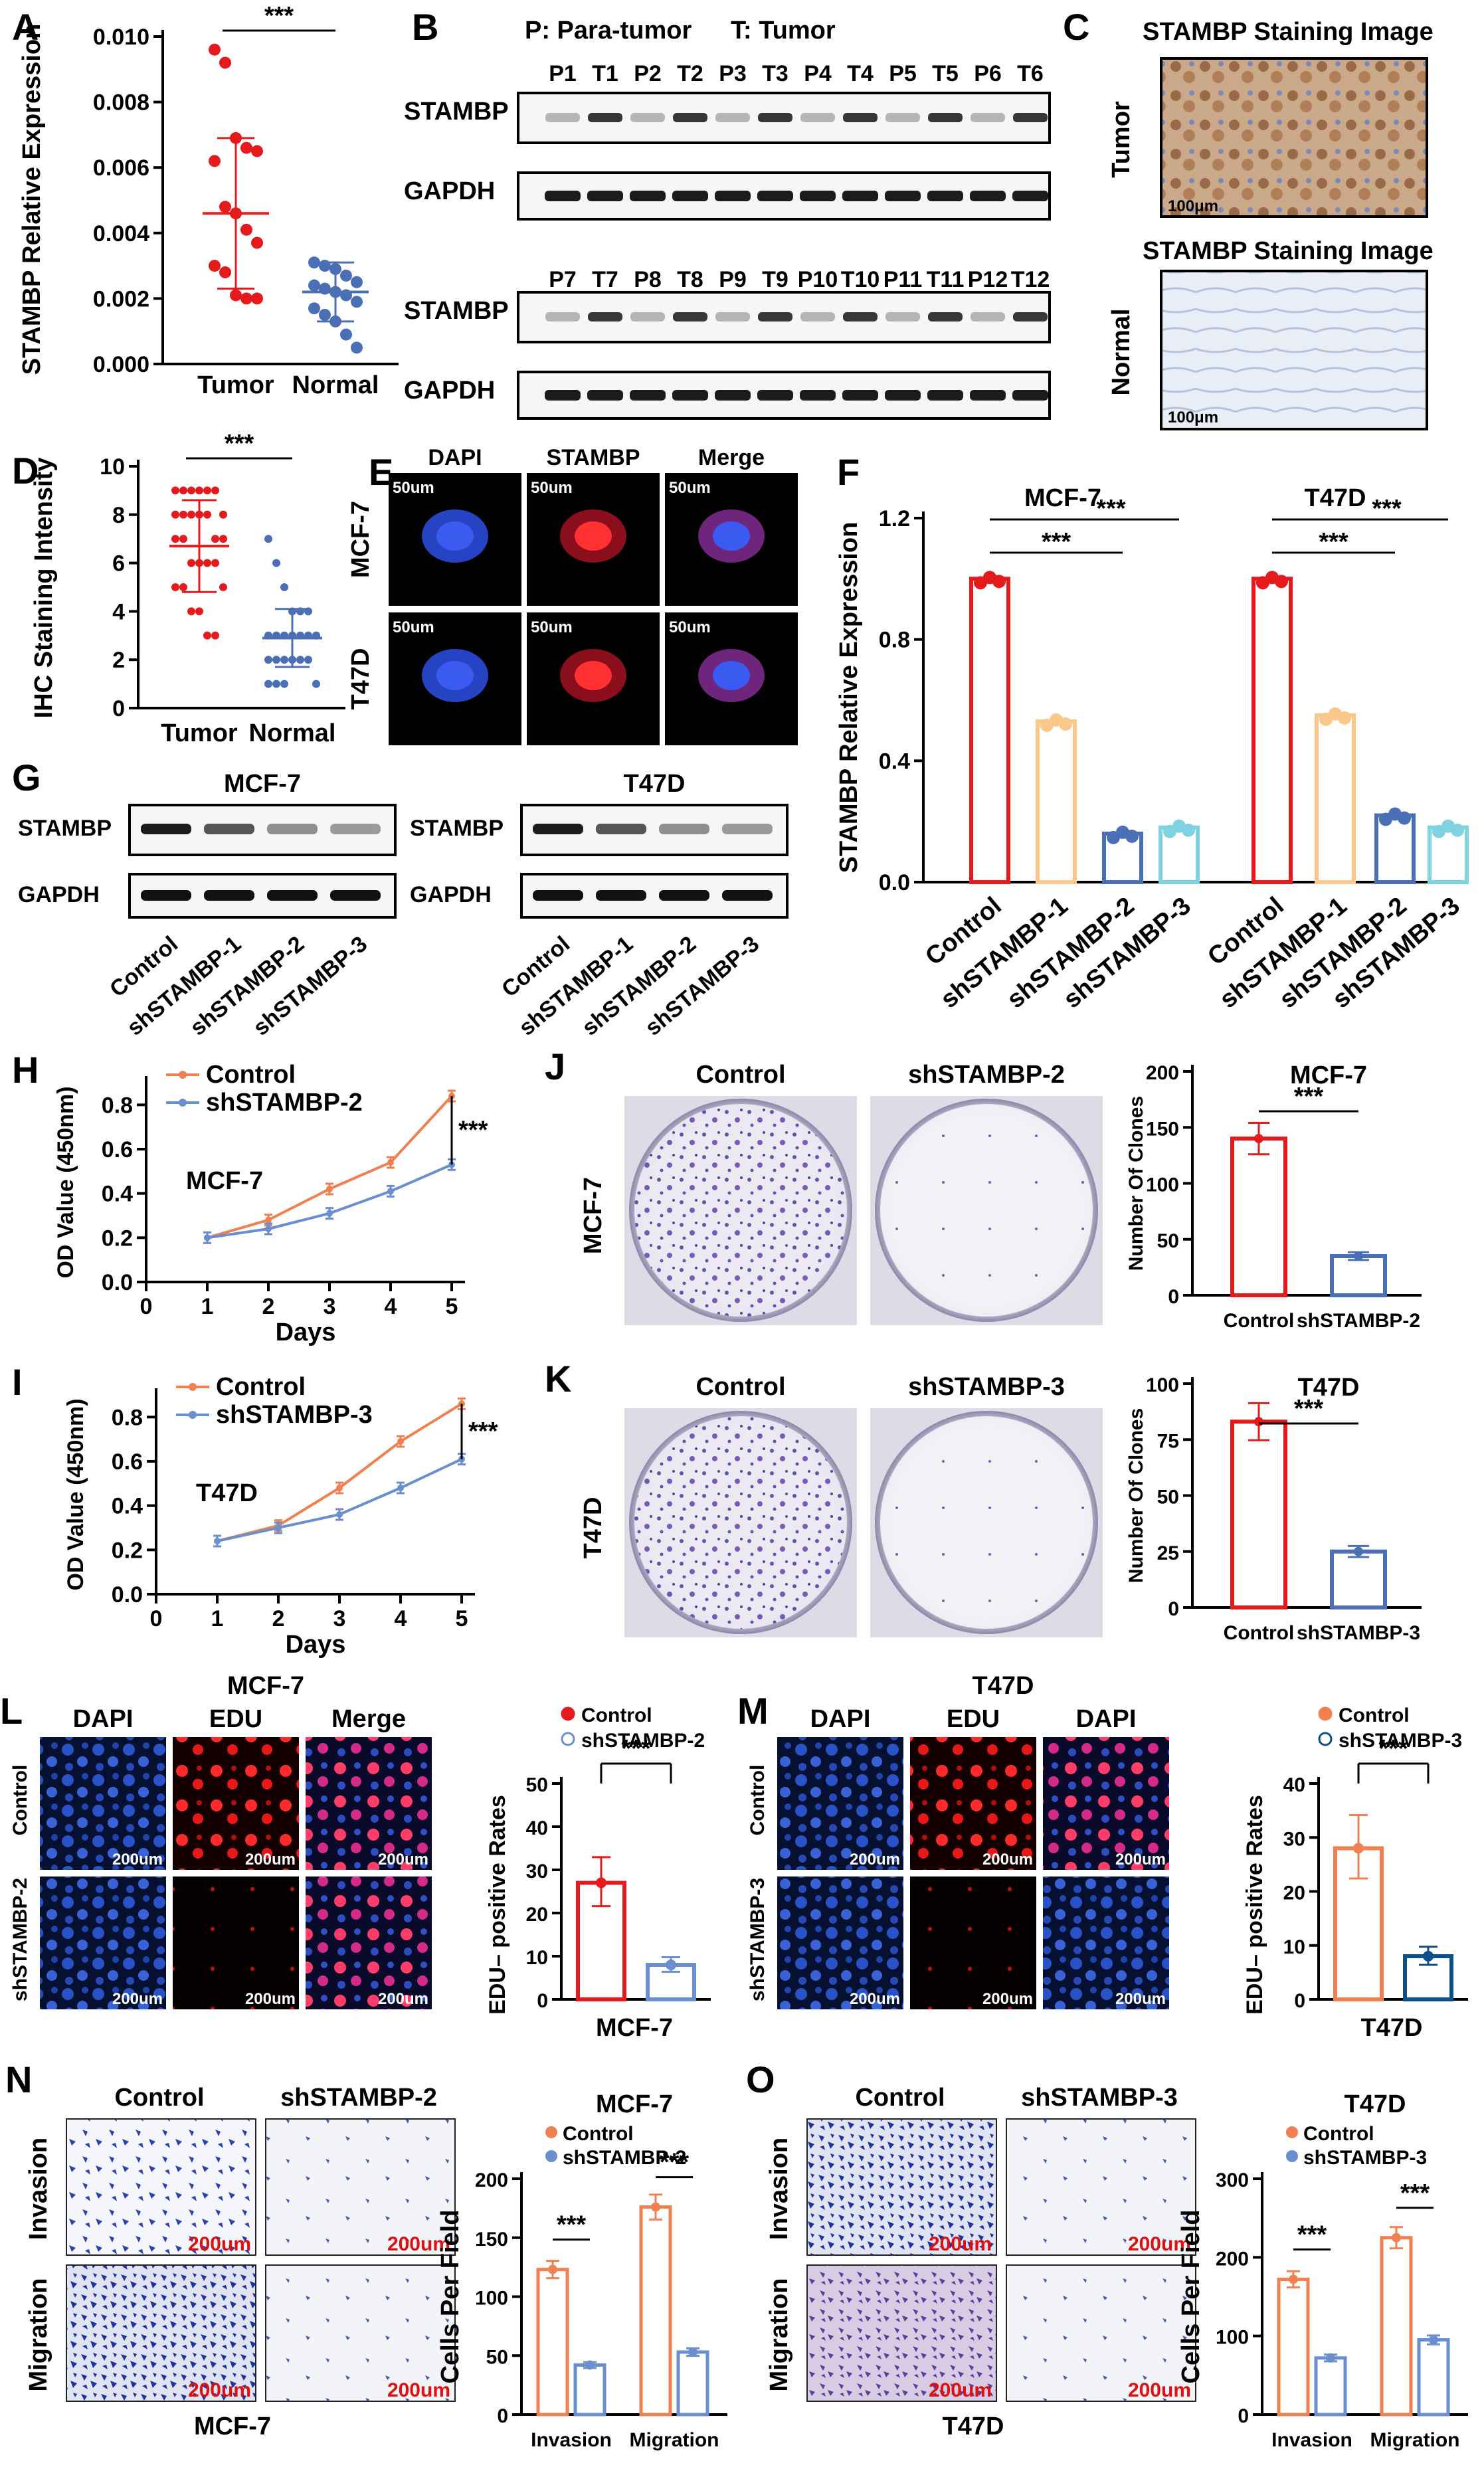  What do you see at coordinates (146, 1306) in the screenshot?
I see `x-tick-label: 0` at bounding box center [146, 1306].